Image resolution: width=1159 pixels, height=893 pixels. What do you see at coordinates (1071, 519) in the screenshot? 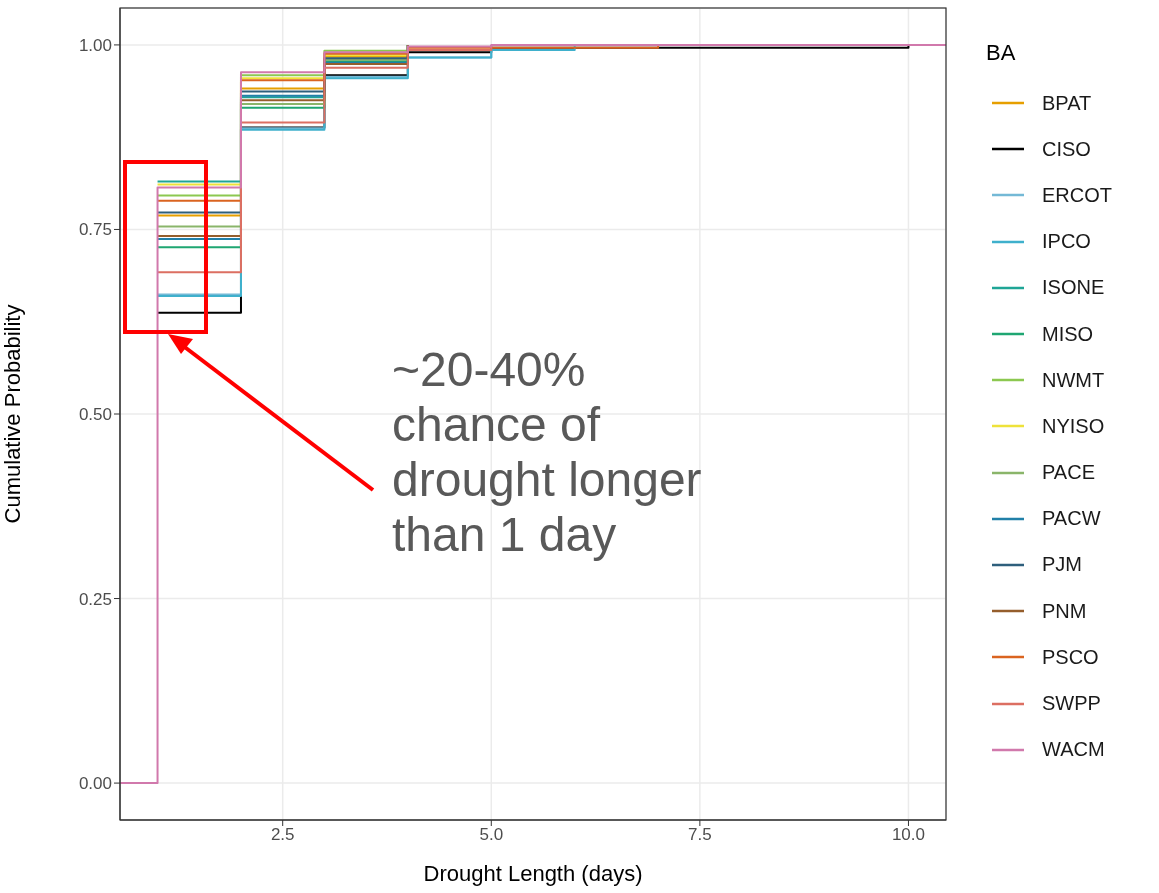
I see `legend-label: PACW` at bounding box center [1071, 519].